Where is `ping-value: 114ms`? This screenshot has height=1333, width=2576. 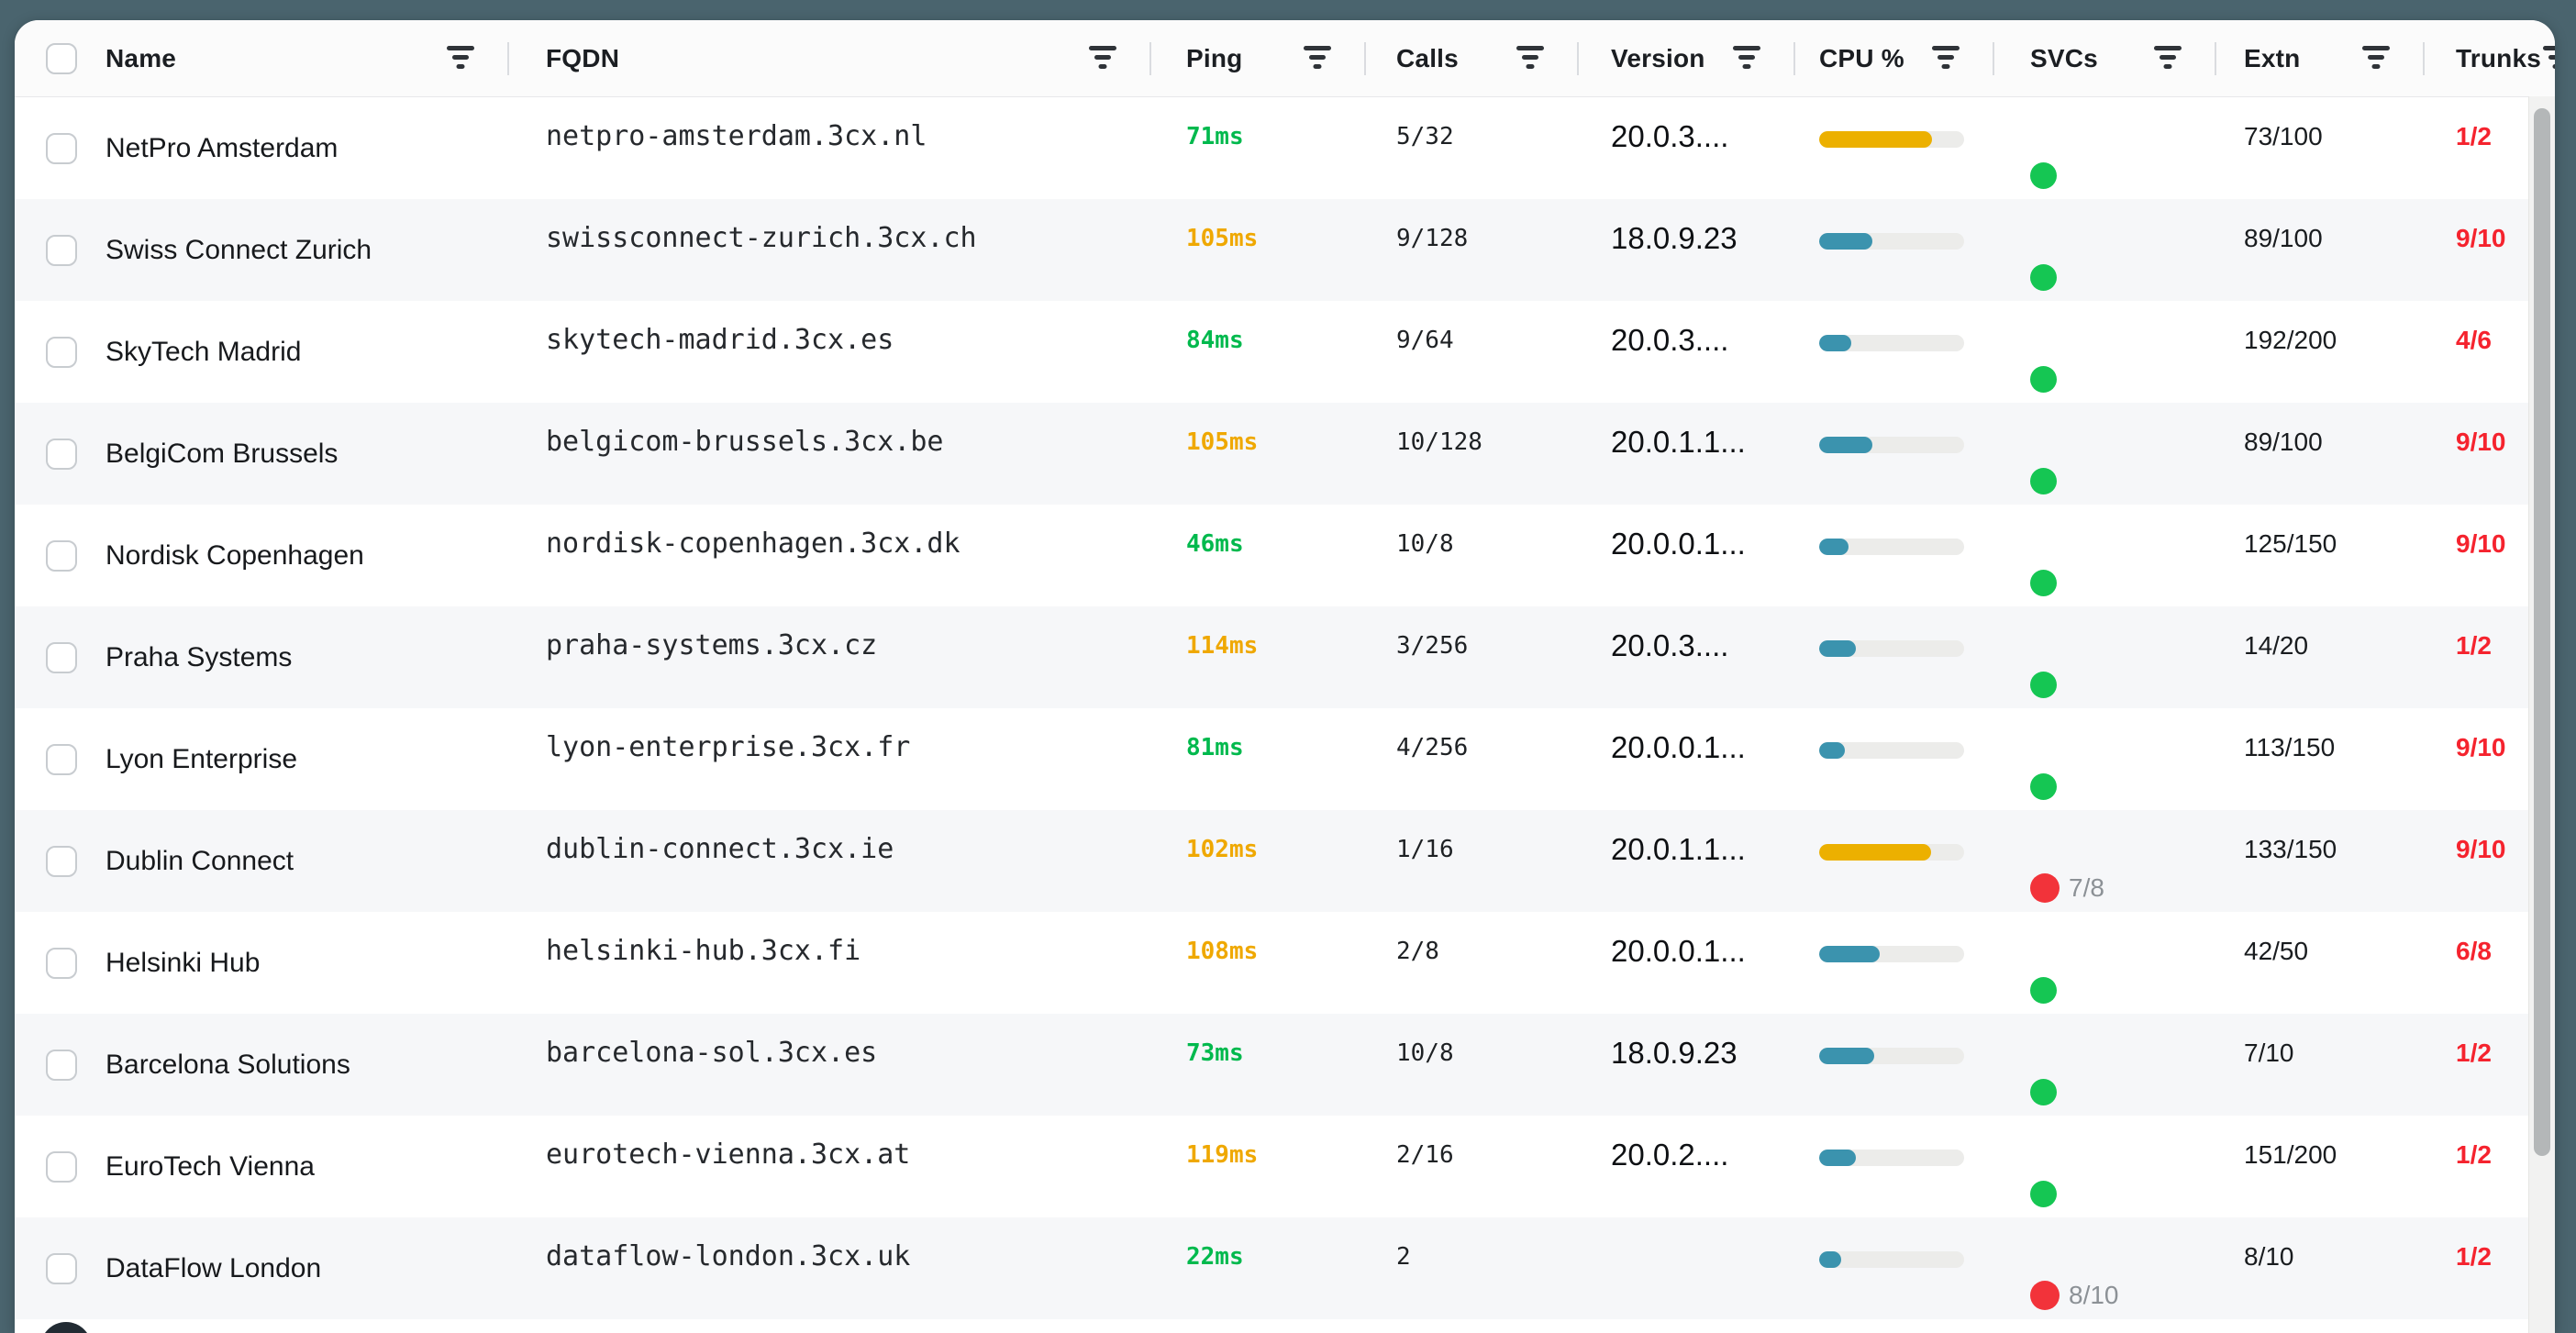
ping-value: 114ms is located at coordinates (1222, 646).